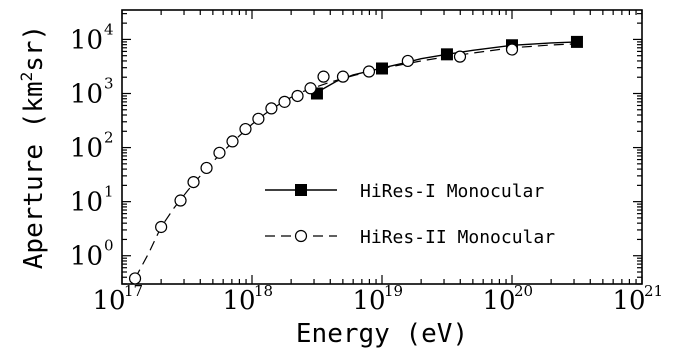 This screenshot has width=680, height=349. I want to click on x-tick-label-exp: 20, so click(523, 291).